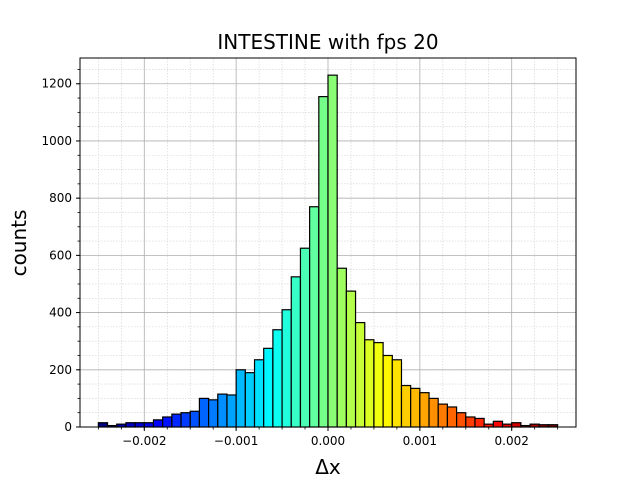 This screenshot has height=480, width=640. Describe the element at coordinates (68, 427) in the screenshot. I see `y-tick-label: 0` at that location.